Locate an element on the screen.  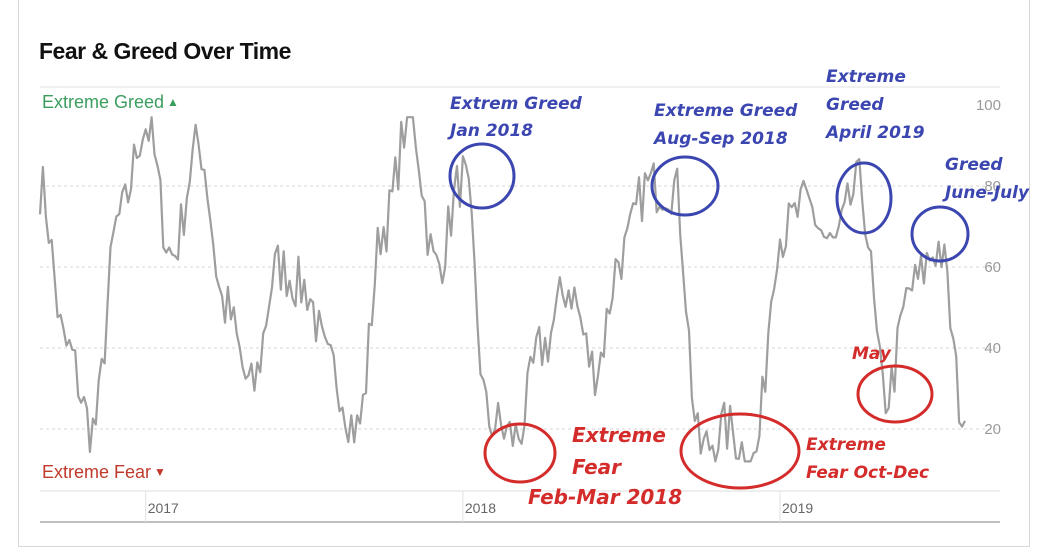
annotation-octdec: Extreme Fear Oct-Dec is located at coordinates (867, 459).